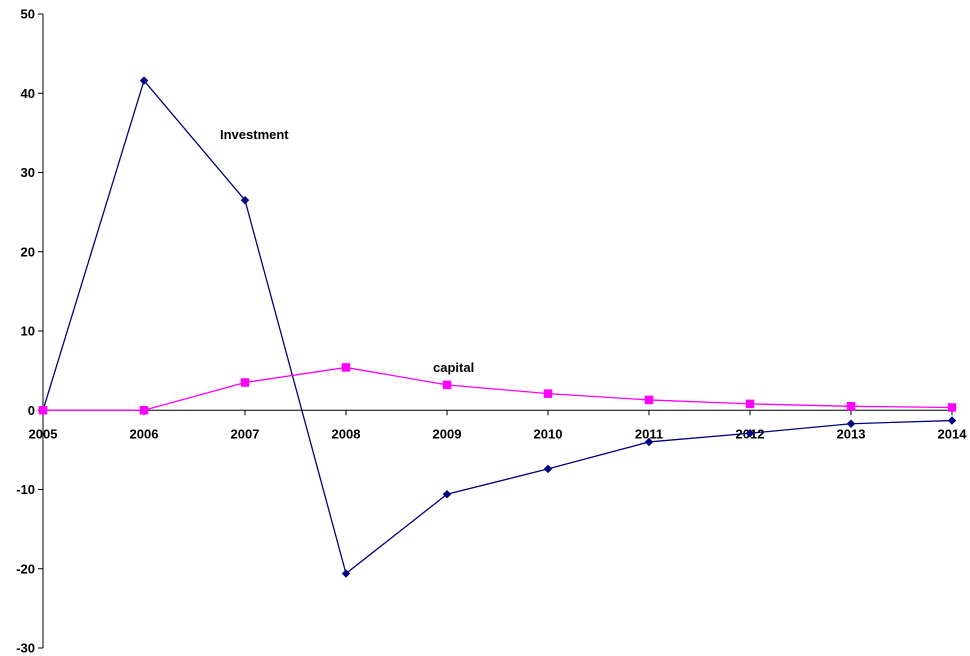  Describe the element at coordinates (649, 433) in the screenshot. I see `x-tick-label: 2011` at that location.